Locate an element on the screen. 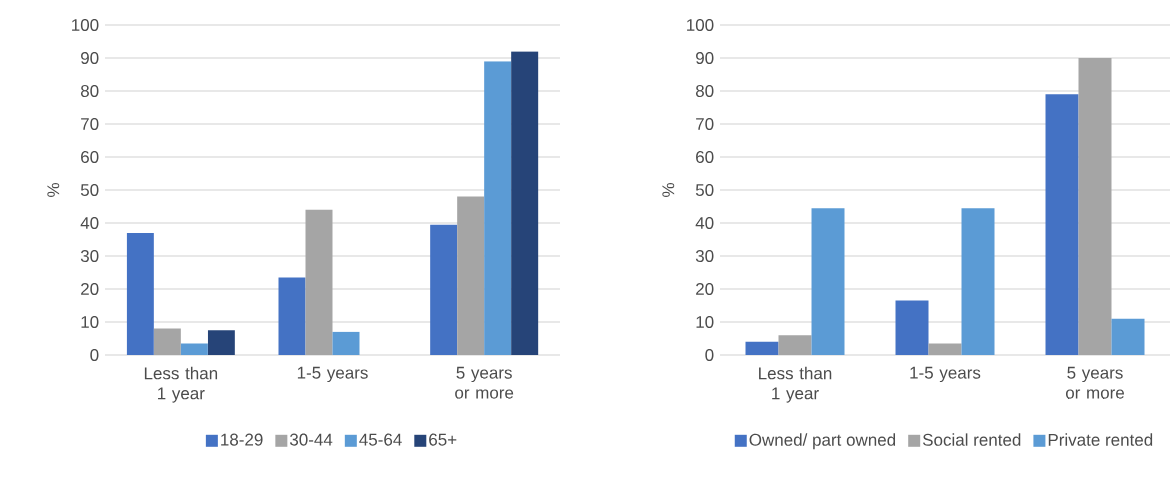  legend-label: 30-44 is located at coordinates (311, 439).